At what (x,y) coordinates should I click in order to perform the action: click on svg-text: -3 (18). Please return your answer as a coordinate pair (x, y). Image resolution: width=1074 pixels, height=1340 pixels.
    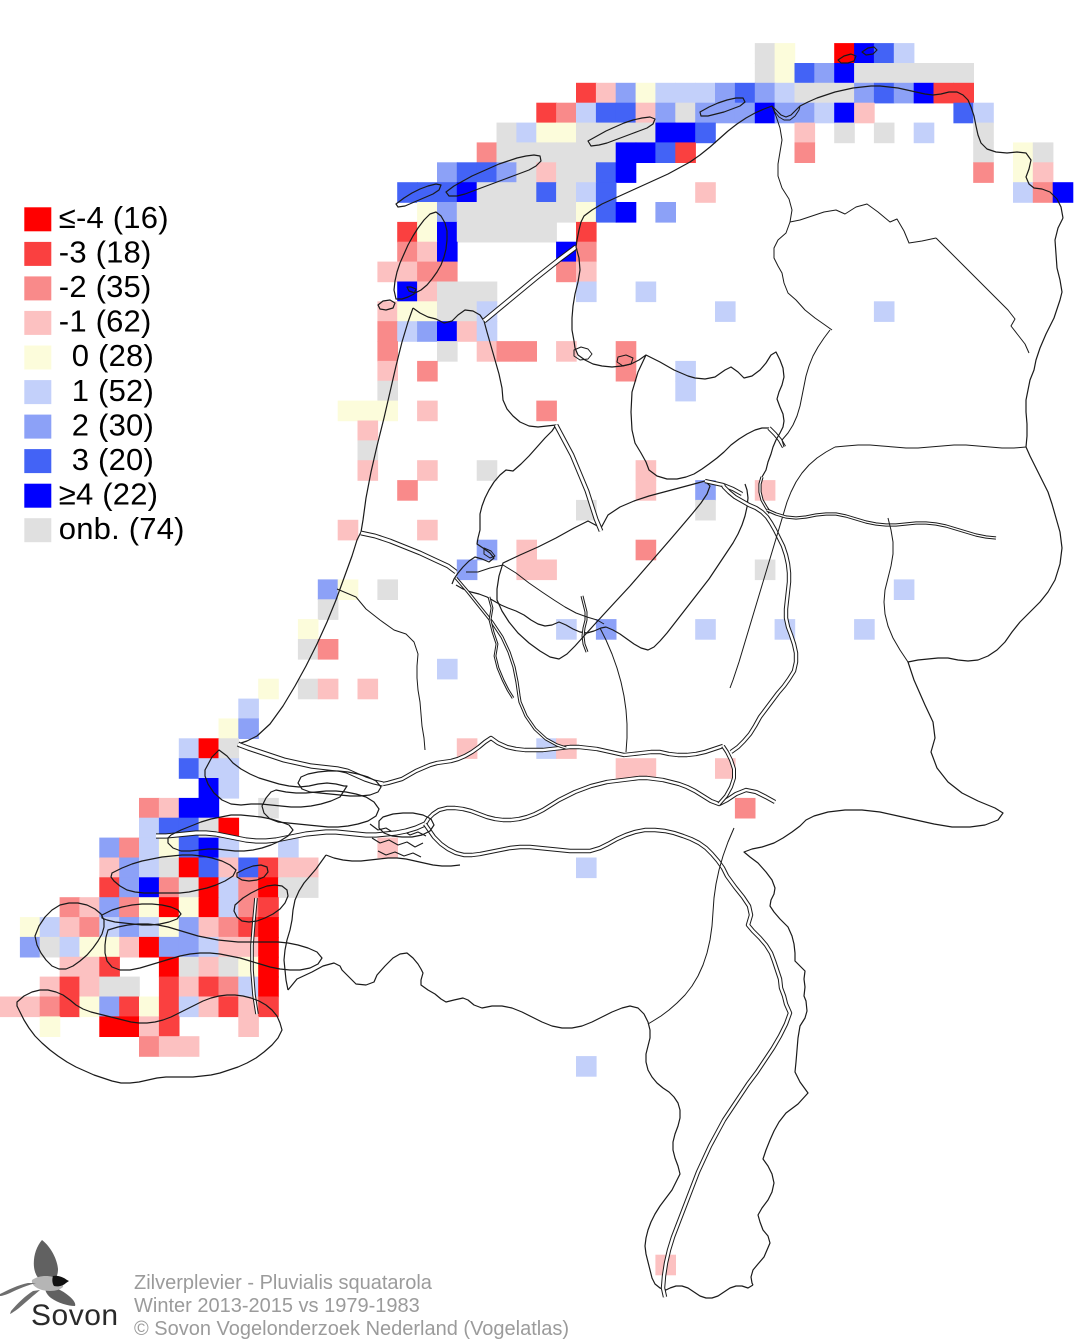
    Looking at the image, I should click on (105, 252).